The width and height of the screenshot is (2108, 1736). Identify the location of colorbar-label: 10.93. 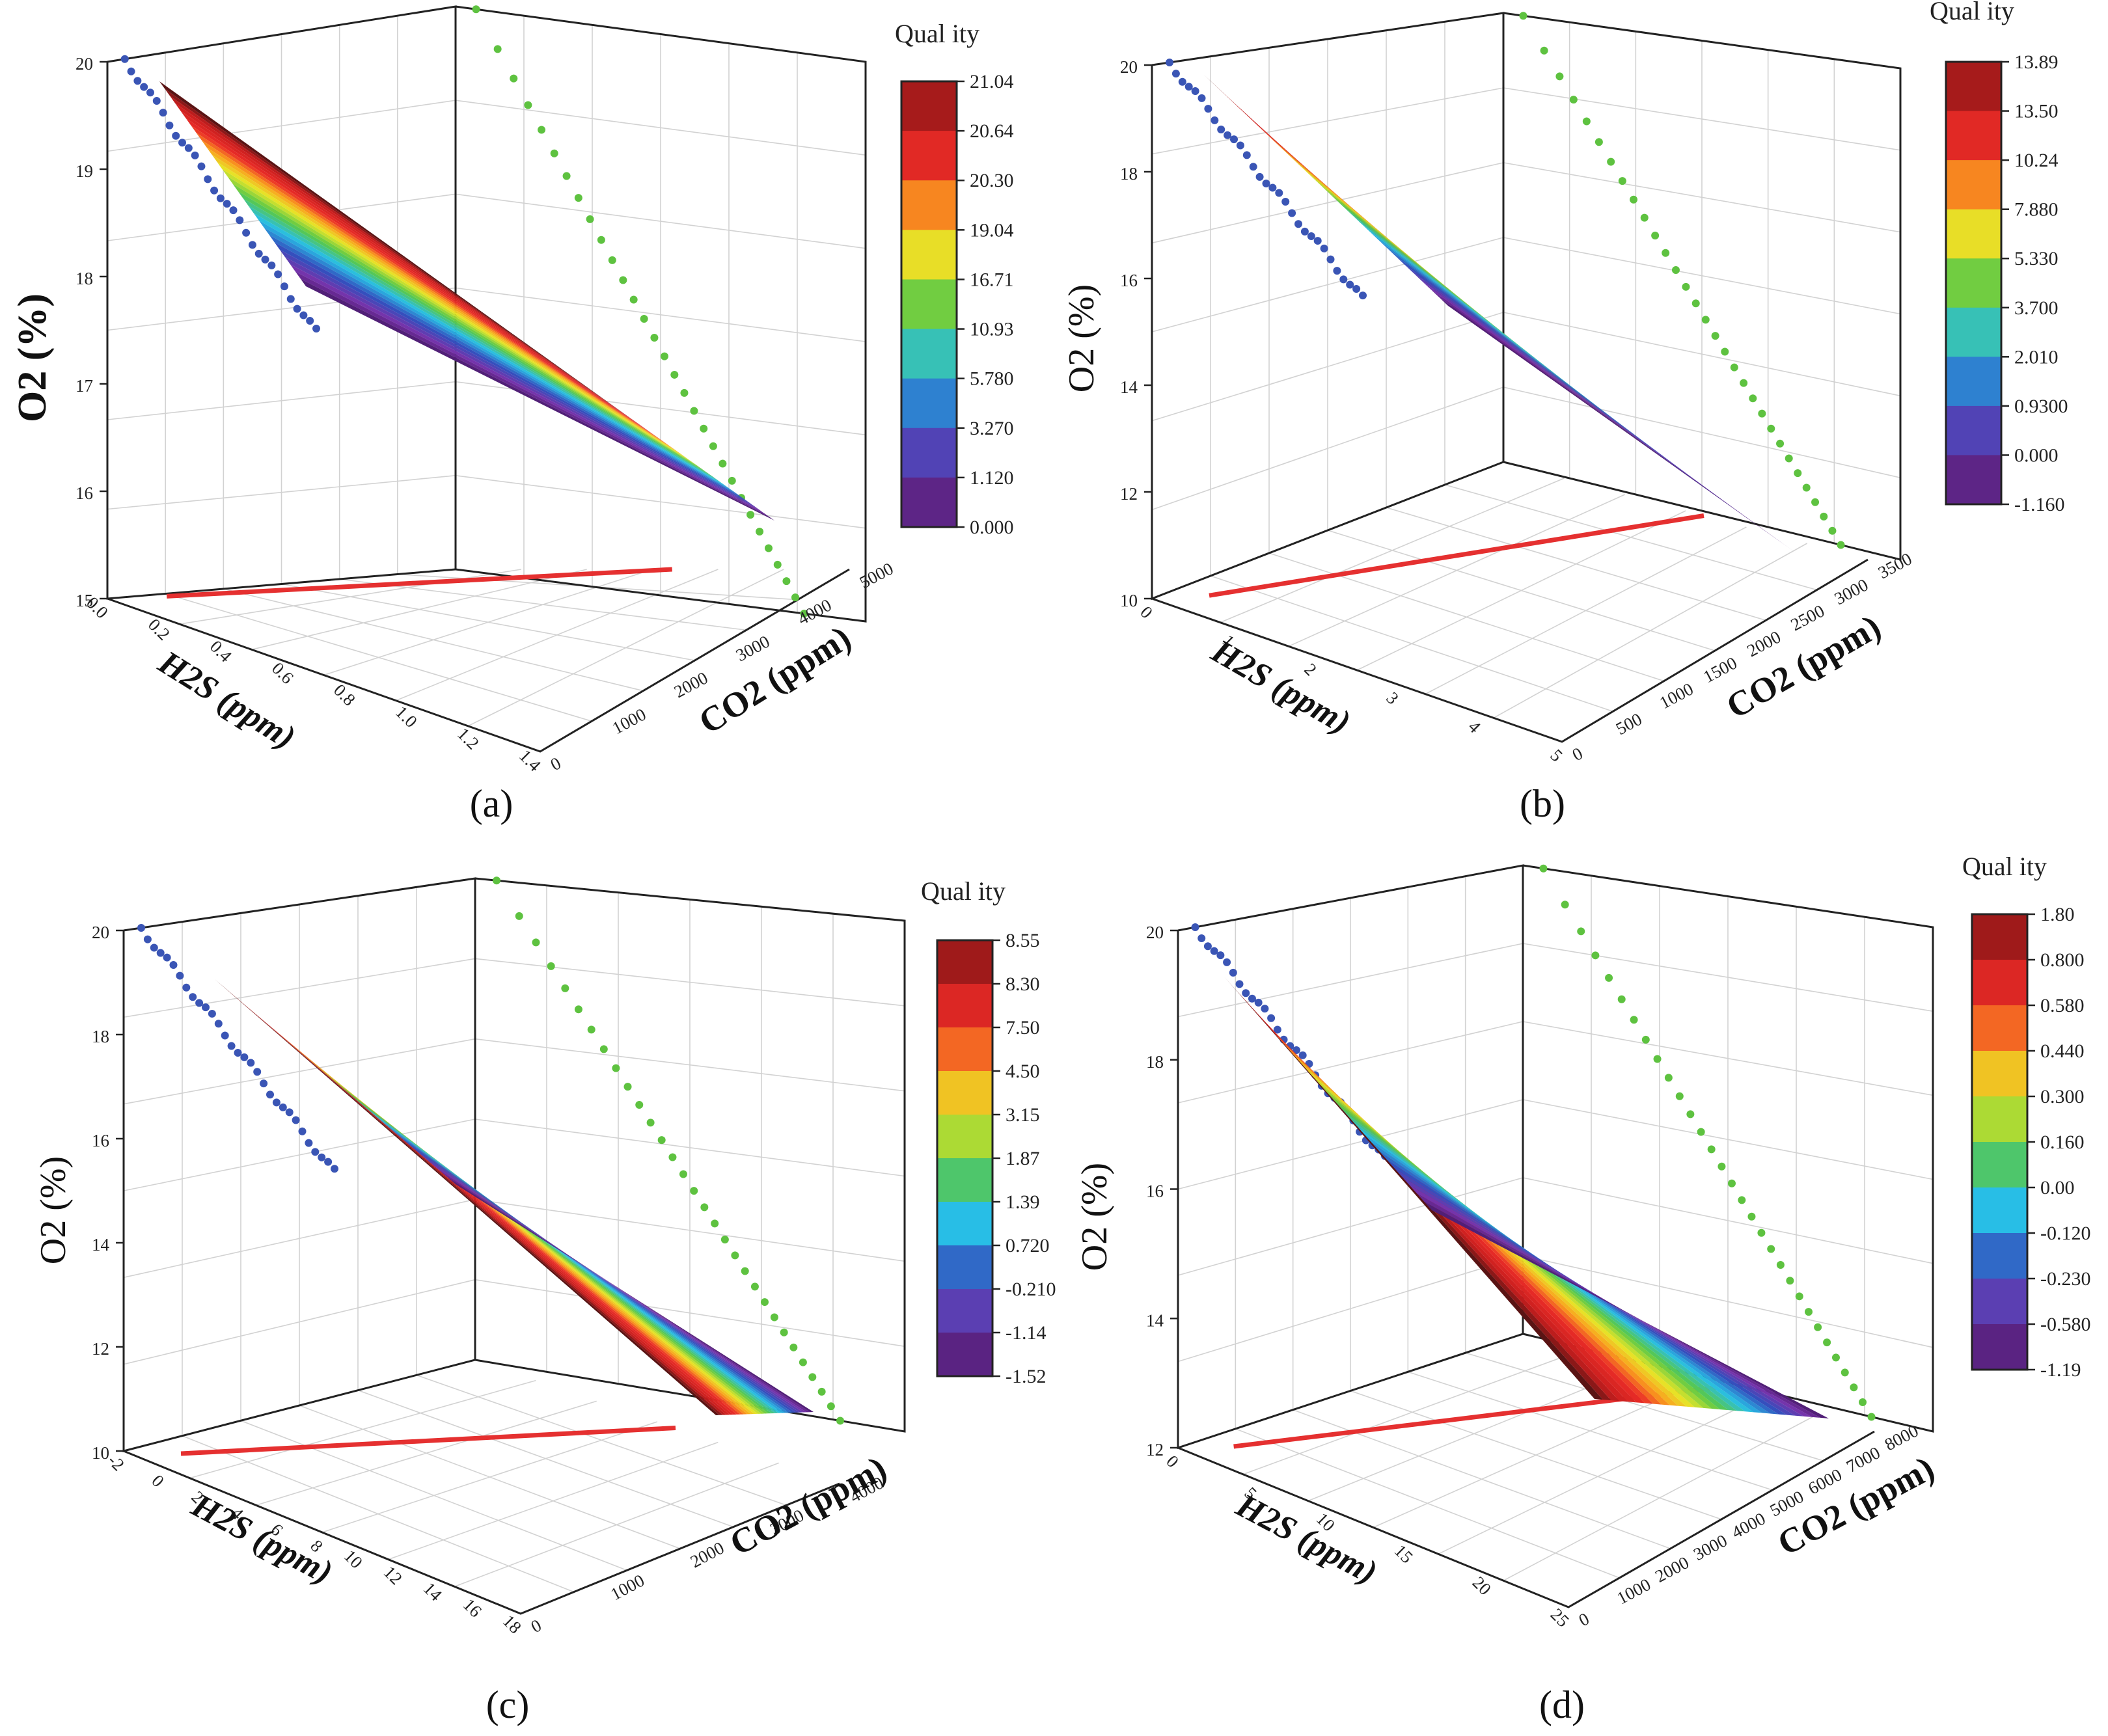
(992, 329).